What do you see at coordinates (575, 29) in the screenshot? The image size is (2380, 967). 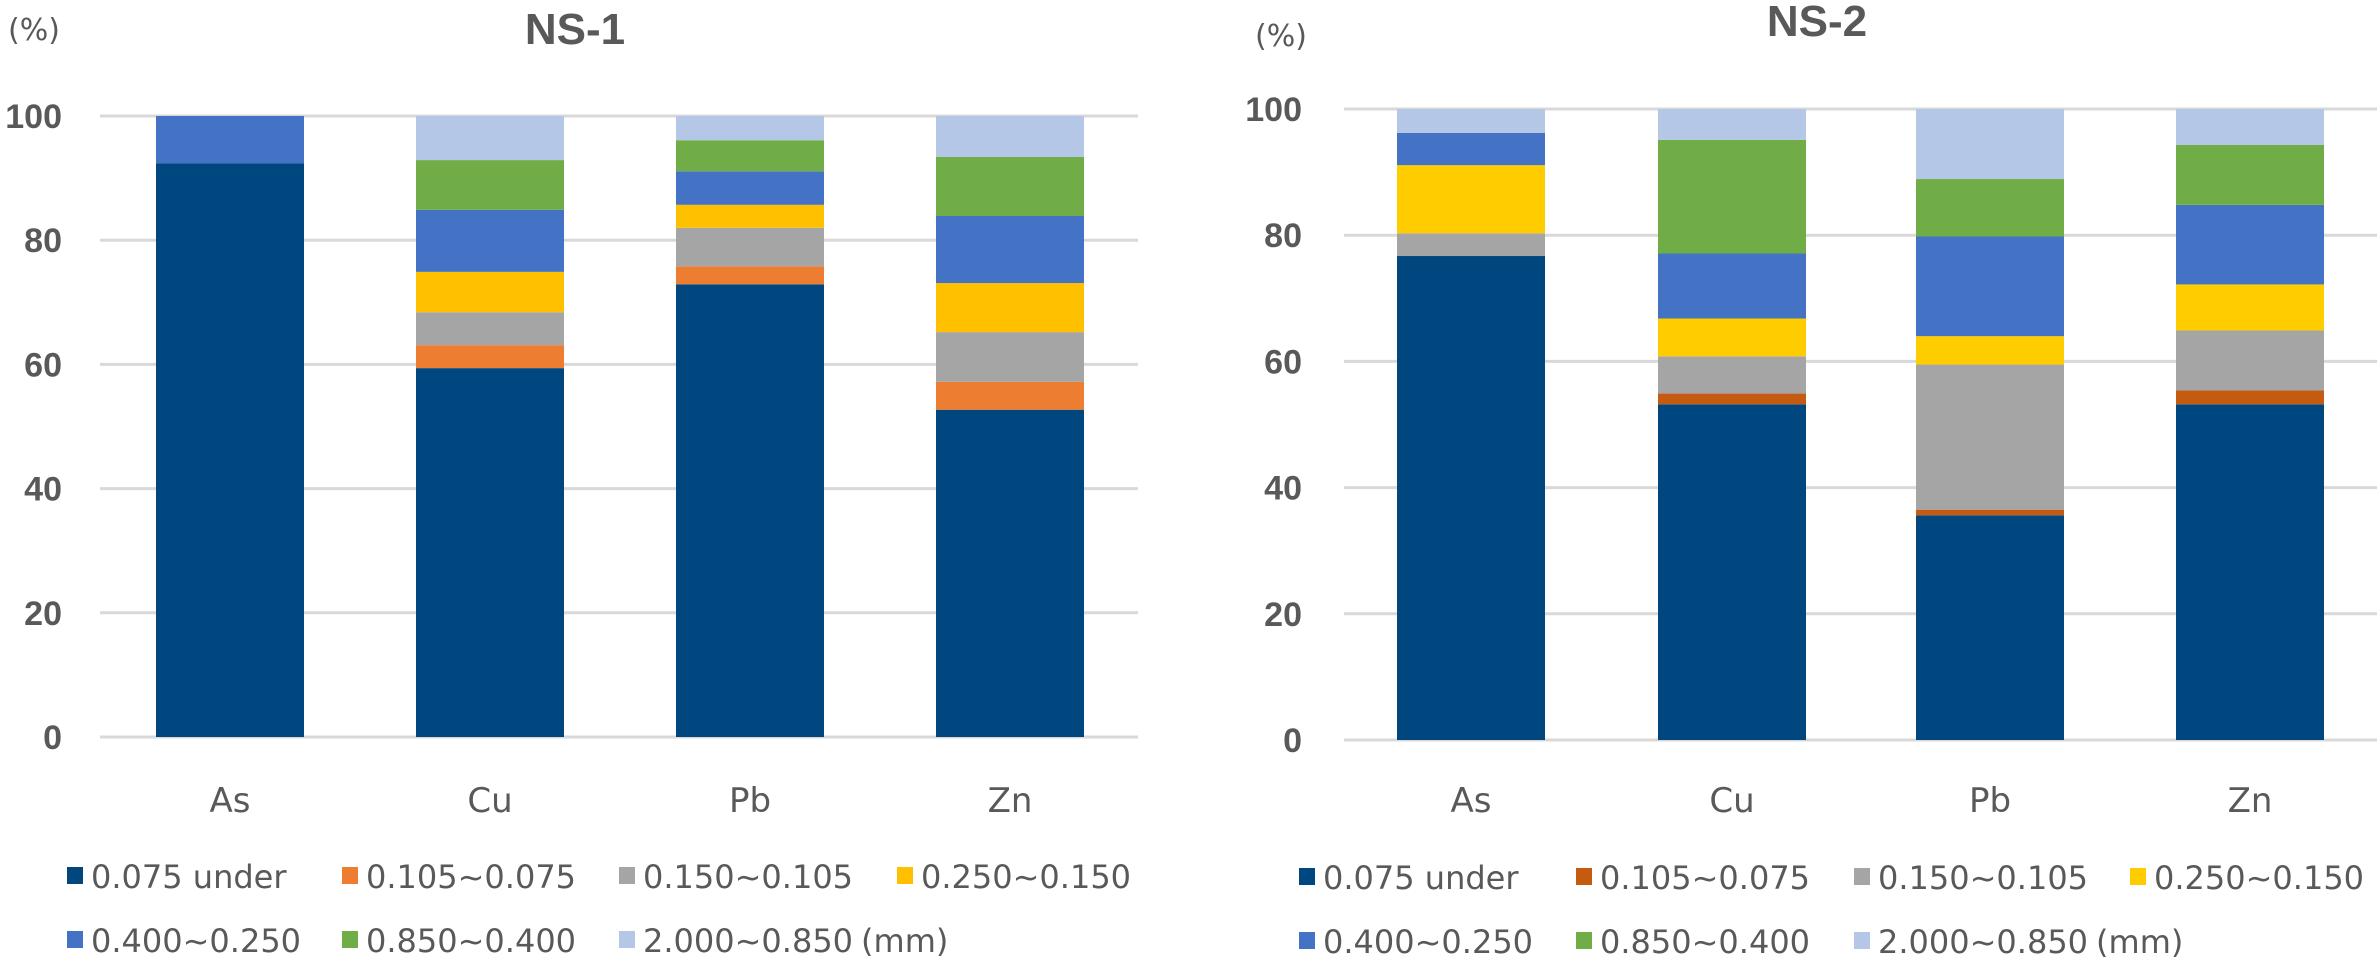 I see `chart-title: NS-1` at bounding box center [575, 29].